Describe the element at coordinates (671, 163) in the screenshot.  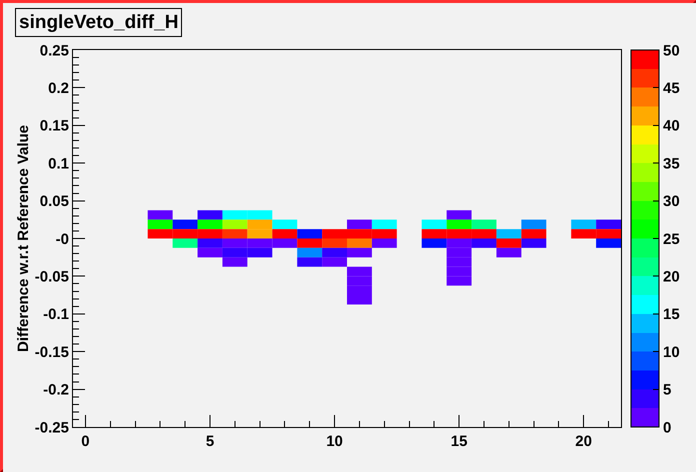
I see `color-bar-label: 35` at that location.